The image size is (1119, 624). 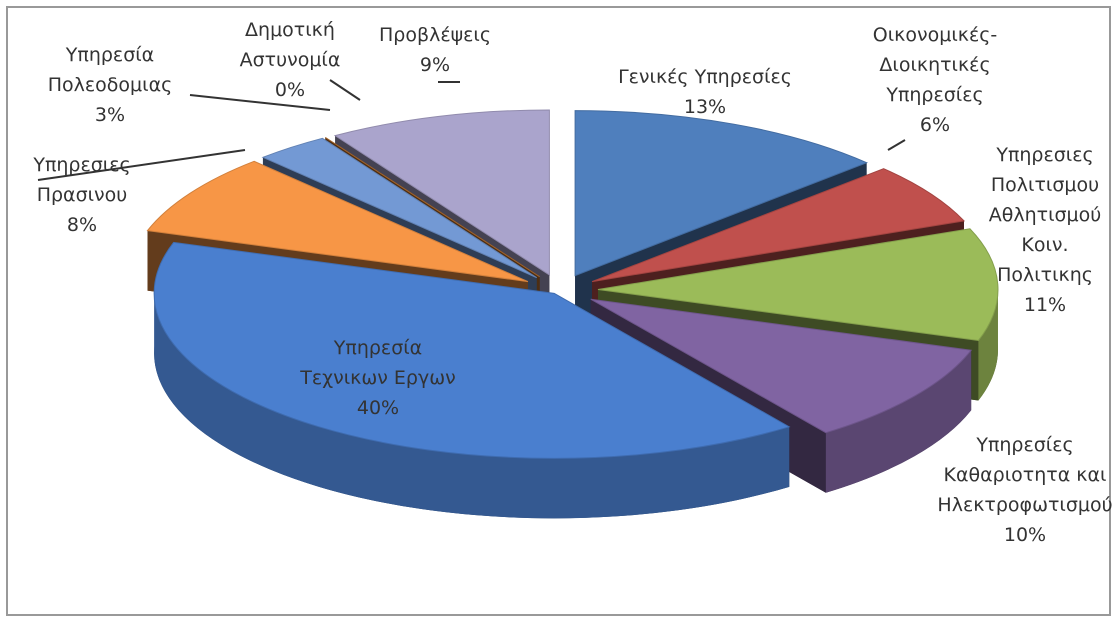 I want to click on category-label: Υπηρεσία Πολεοδομιας, so click(x=110, y=70).